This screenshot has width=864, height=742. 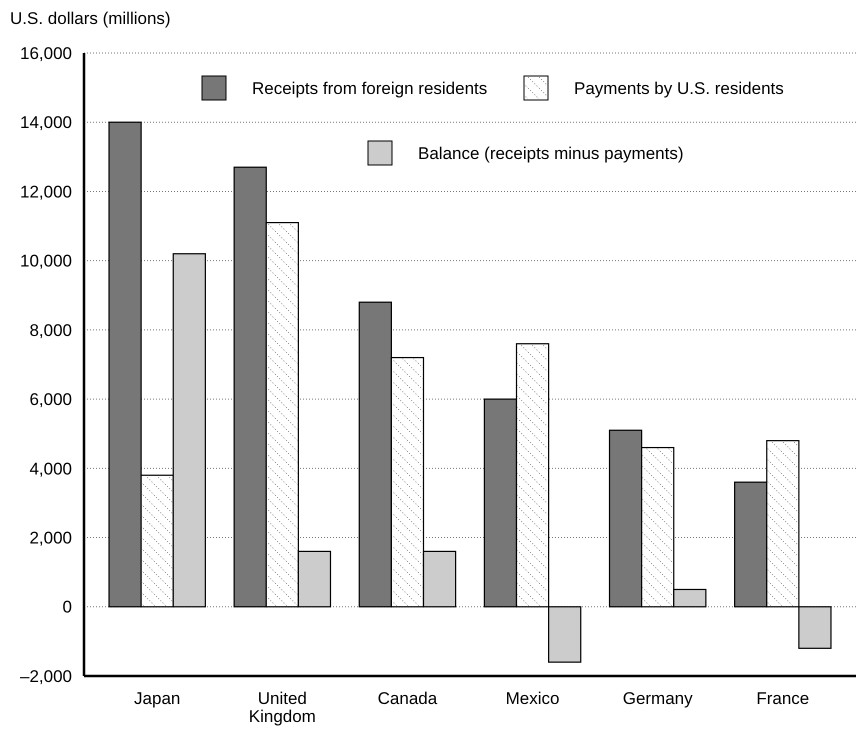 What do you see at coordinates (658, 698) in the screenshot?
I see `x-tick-label: Germany` at bounding box center [658, 698].